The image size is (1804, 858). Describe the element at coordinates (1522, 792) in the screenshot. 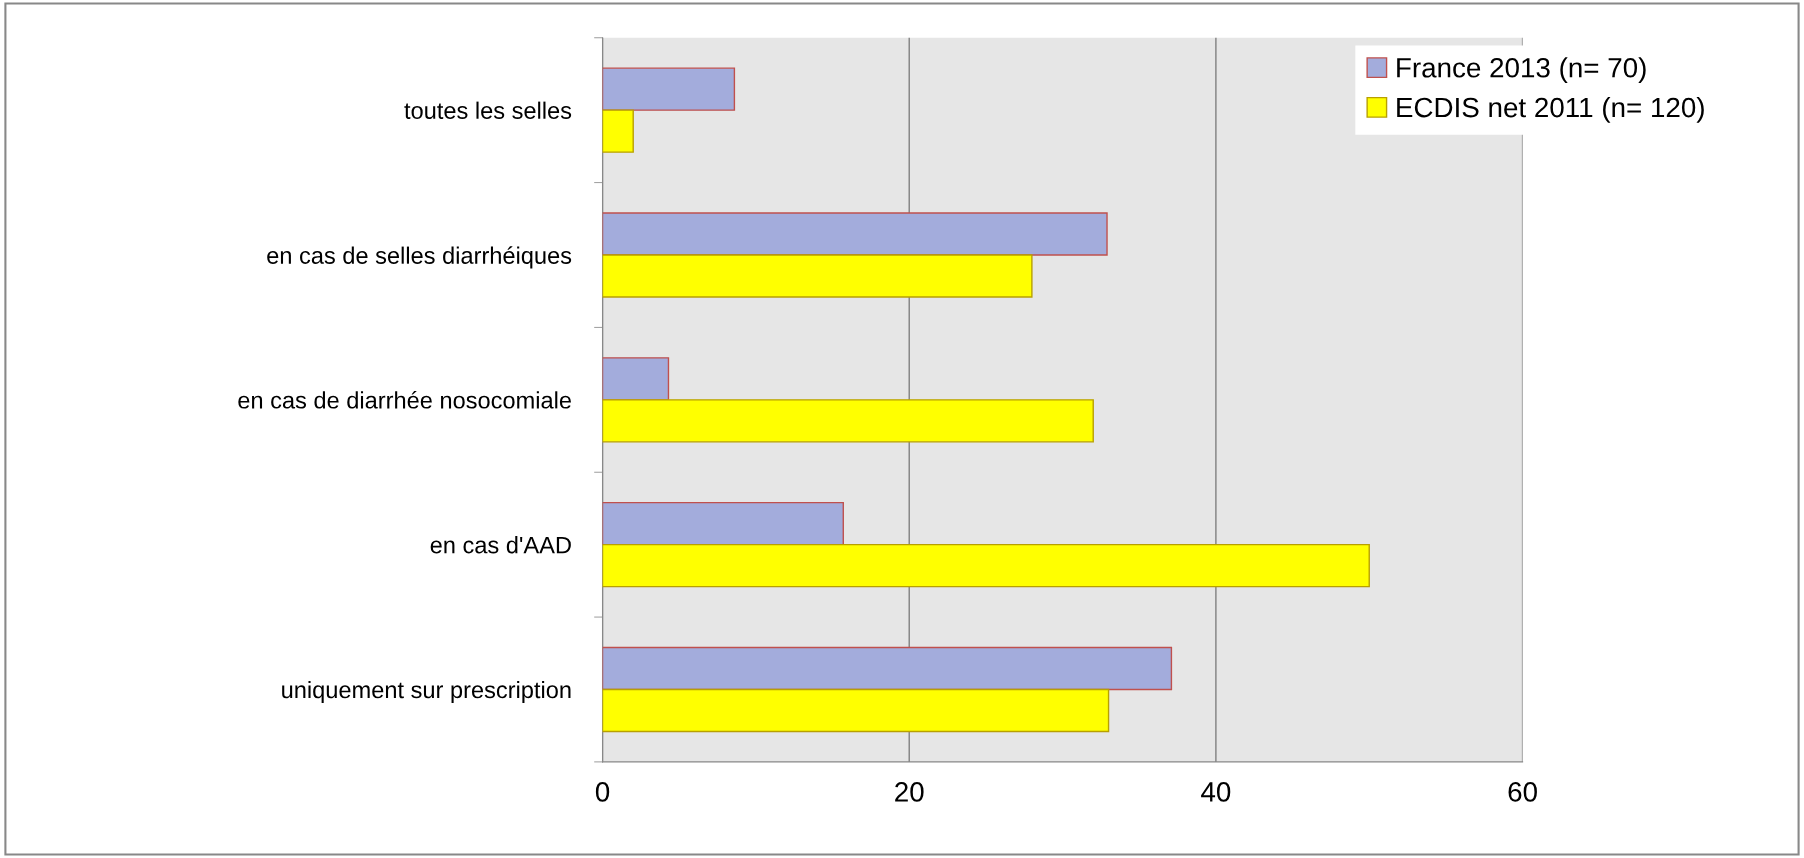

I see `x-tick-label: 60` at that location.